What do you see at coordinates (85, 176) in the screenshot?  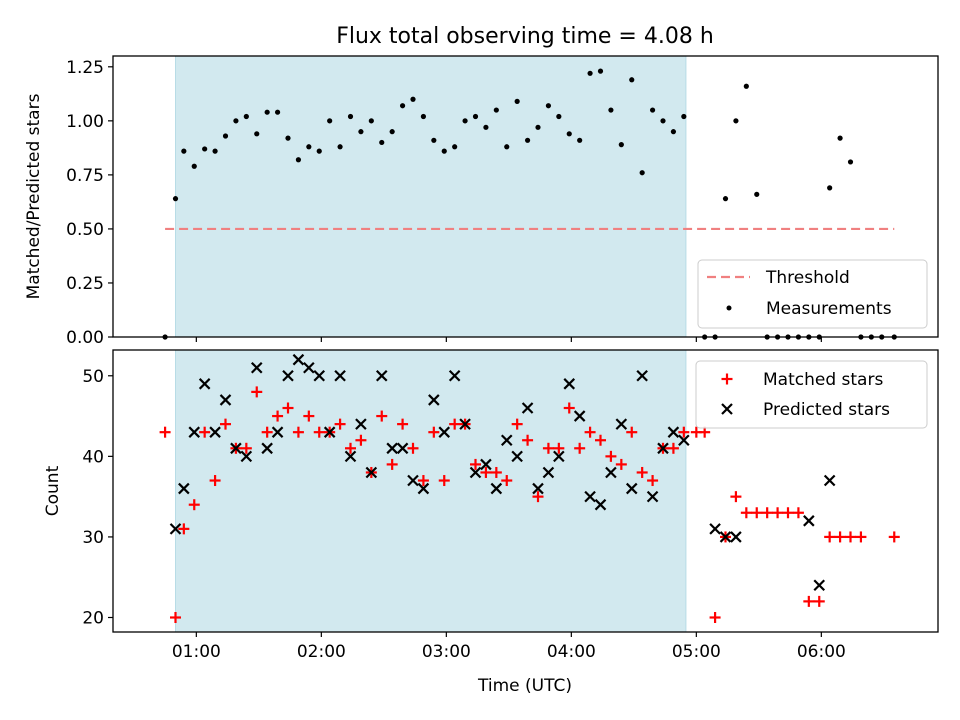 I see `top-ytick-label: 0.75` at bounding box center [85, 176].